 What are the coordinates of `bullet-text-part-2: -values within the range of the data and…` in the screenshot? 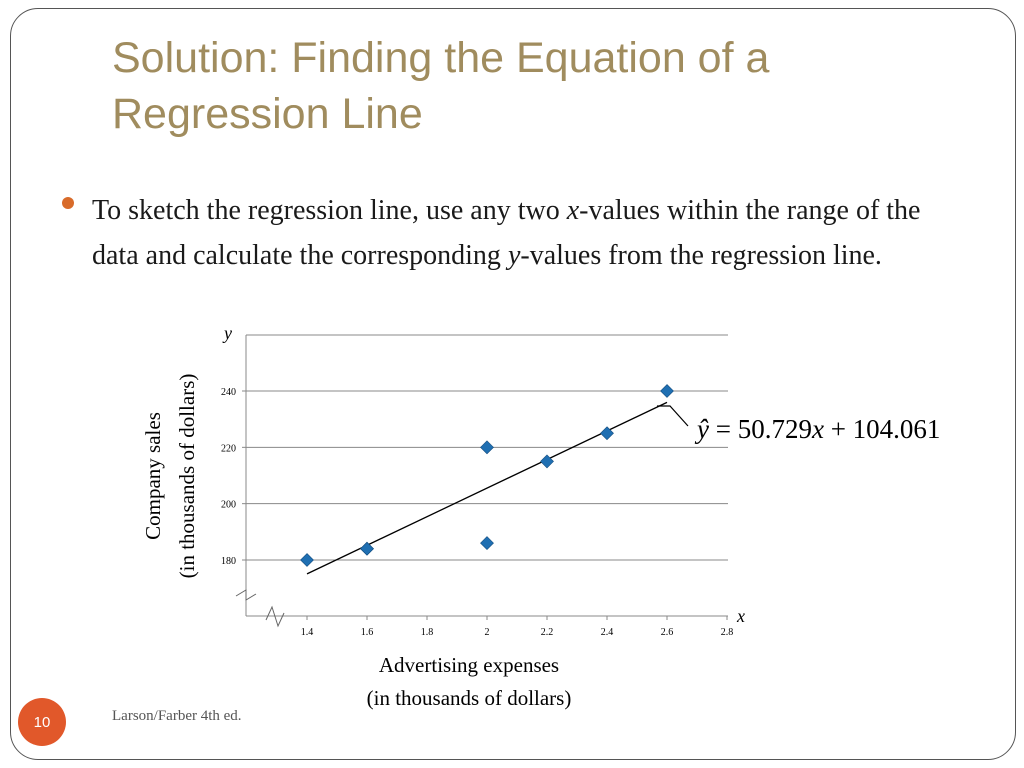 It's located at (506, 233).